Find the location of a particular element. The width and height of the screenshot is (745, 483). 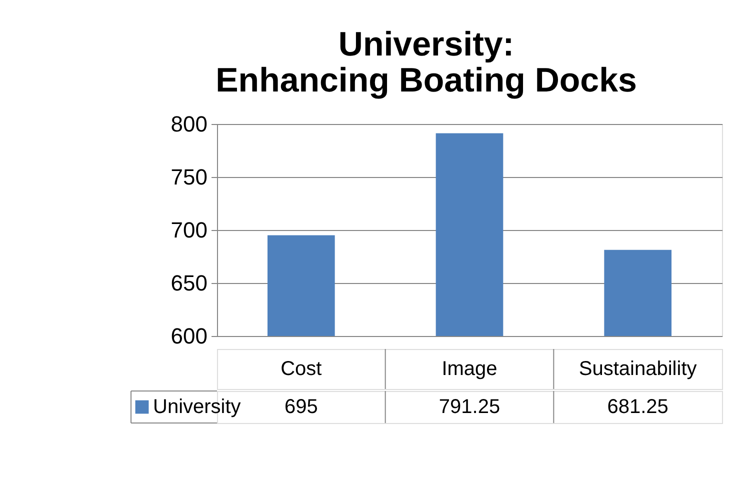

data-label: 695 is located at coordinates (301, 407).